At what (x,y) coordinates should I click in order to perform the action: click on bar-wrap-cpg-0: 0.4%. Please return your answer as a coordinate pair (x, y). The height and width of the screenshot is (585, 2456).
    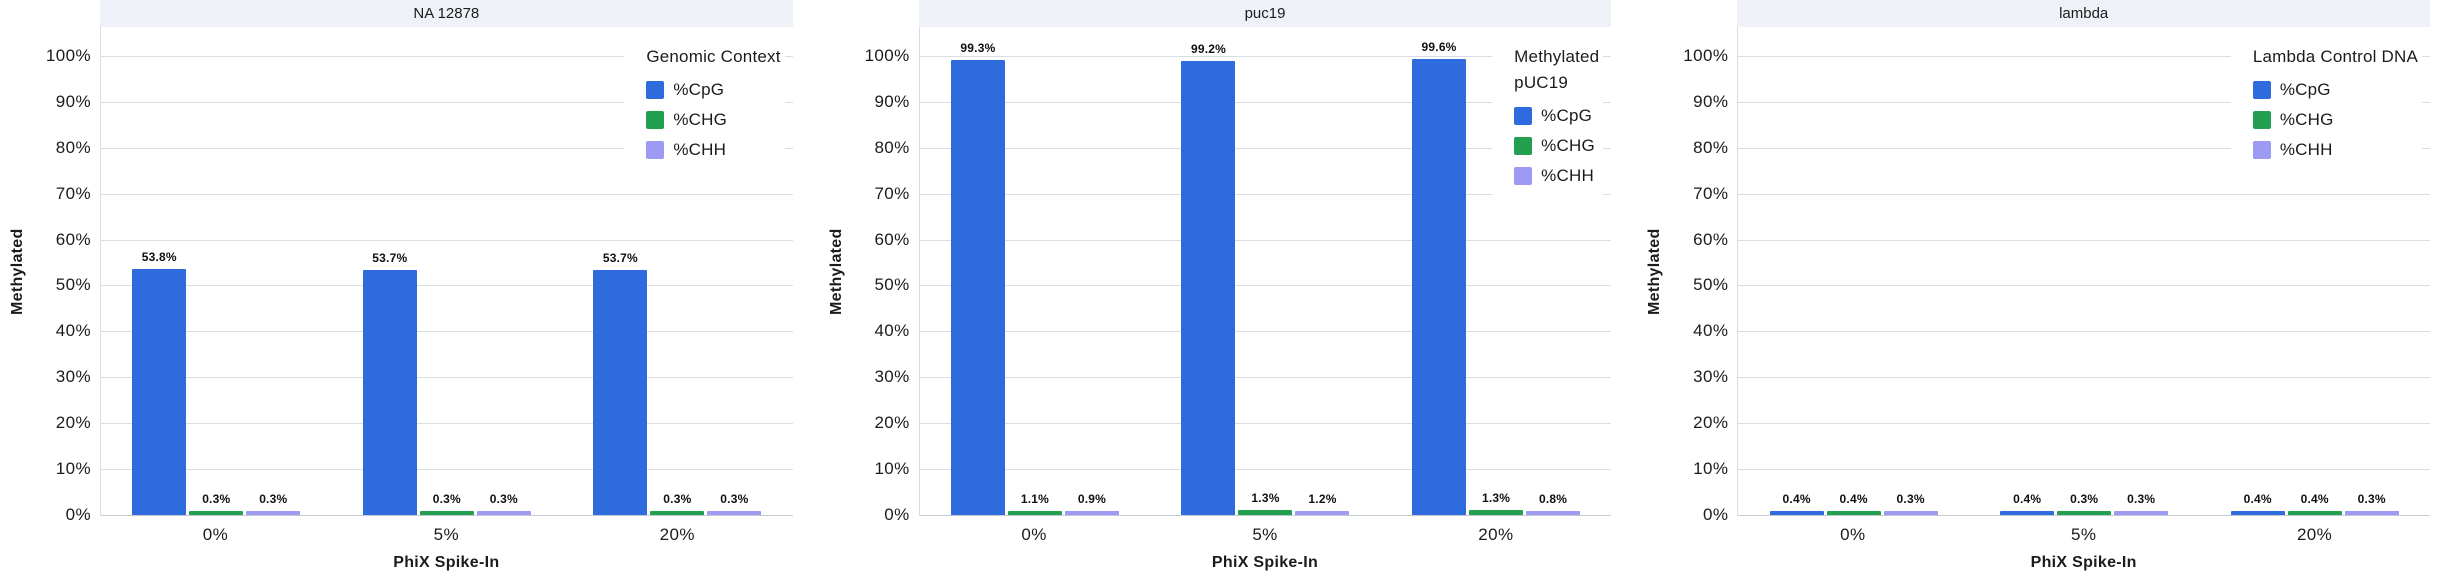
    Looking at the image, I should click on (1796, 504).